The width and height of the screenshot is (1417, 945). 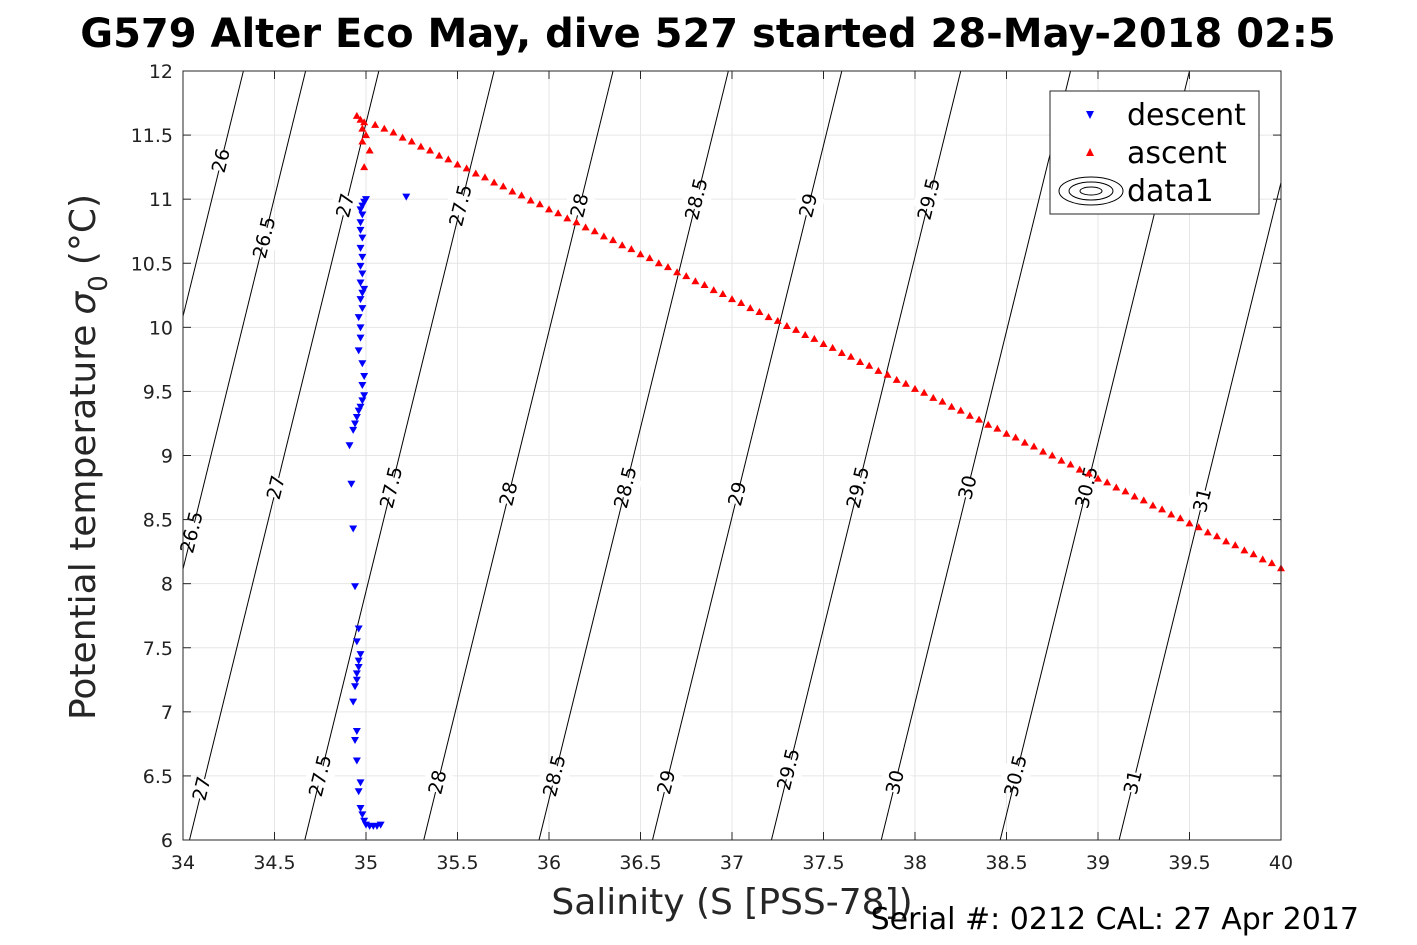 I want to click on y-tick-label: 6.5, so click(x=158, y=777).